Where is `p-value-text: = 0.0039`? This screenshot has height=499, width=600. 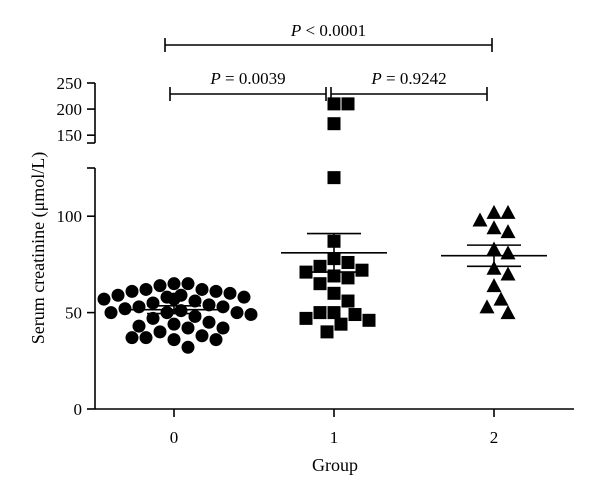
p-value-text: = 0.0039 is located at coordinates (253, 78).